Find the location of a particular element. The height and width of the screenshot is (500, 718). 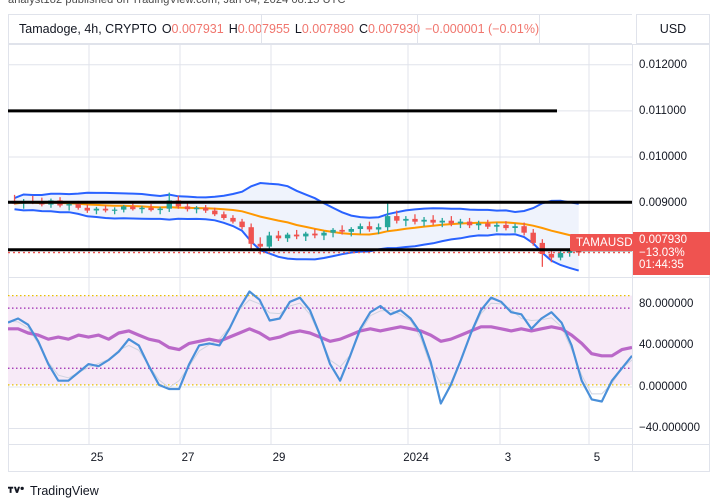

low-value: 0.007890 is located at coordinates (327, 29).